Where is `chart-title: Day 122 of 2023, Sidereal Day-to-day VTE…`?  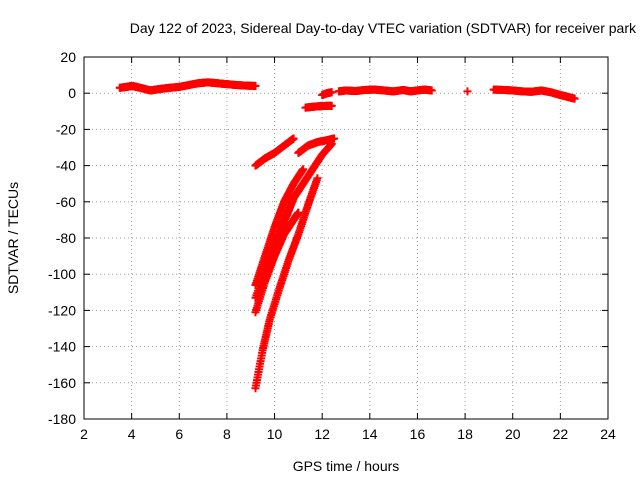 chart-title: Day 122 of 2023, Sidereal Day-to-day VTE… is located at coordinates (383, 28).